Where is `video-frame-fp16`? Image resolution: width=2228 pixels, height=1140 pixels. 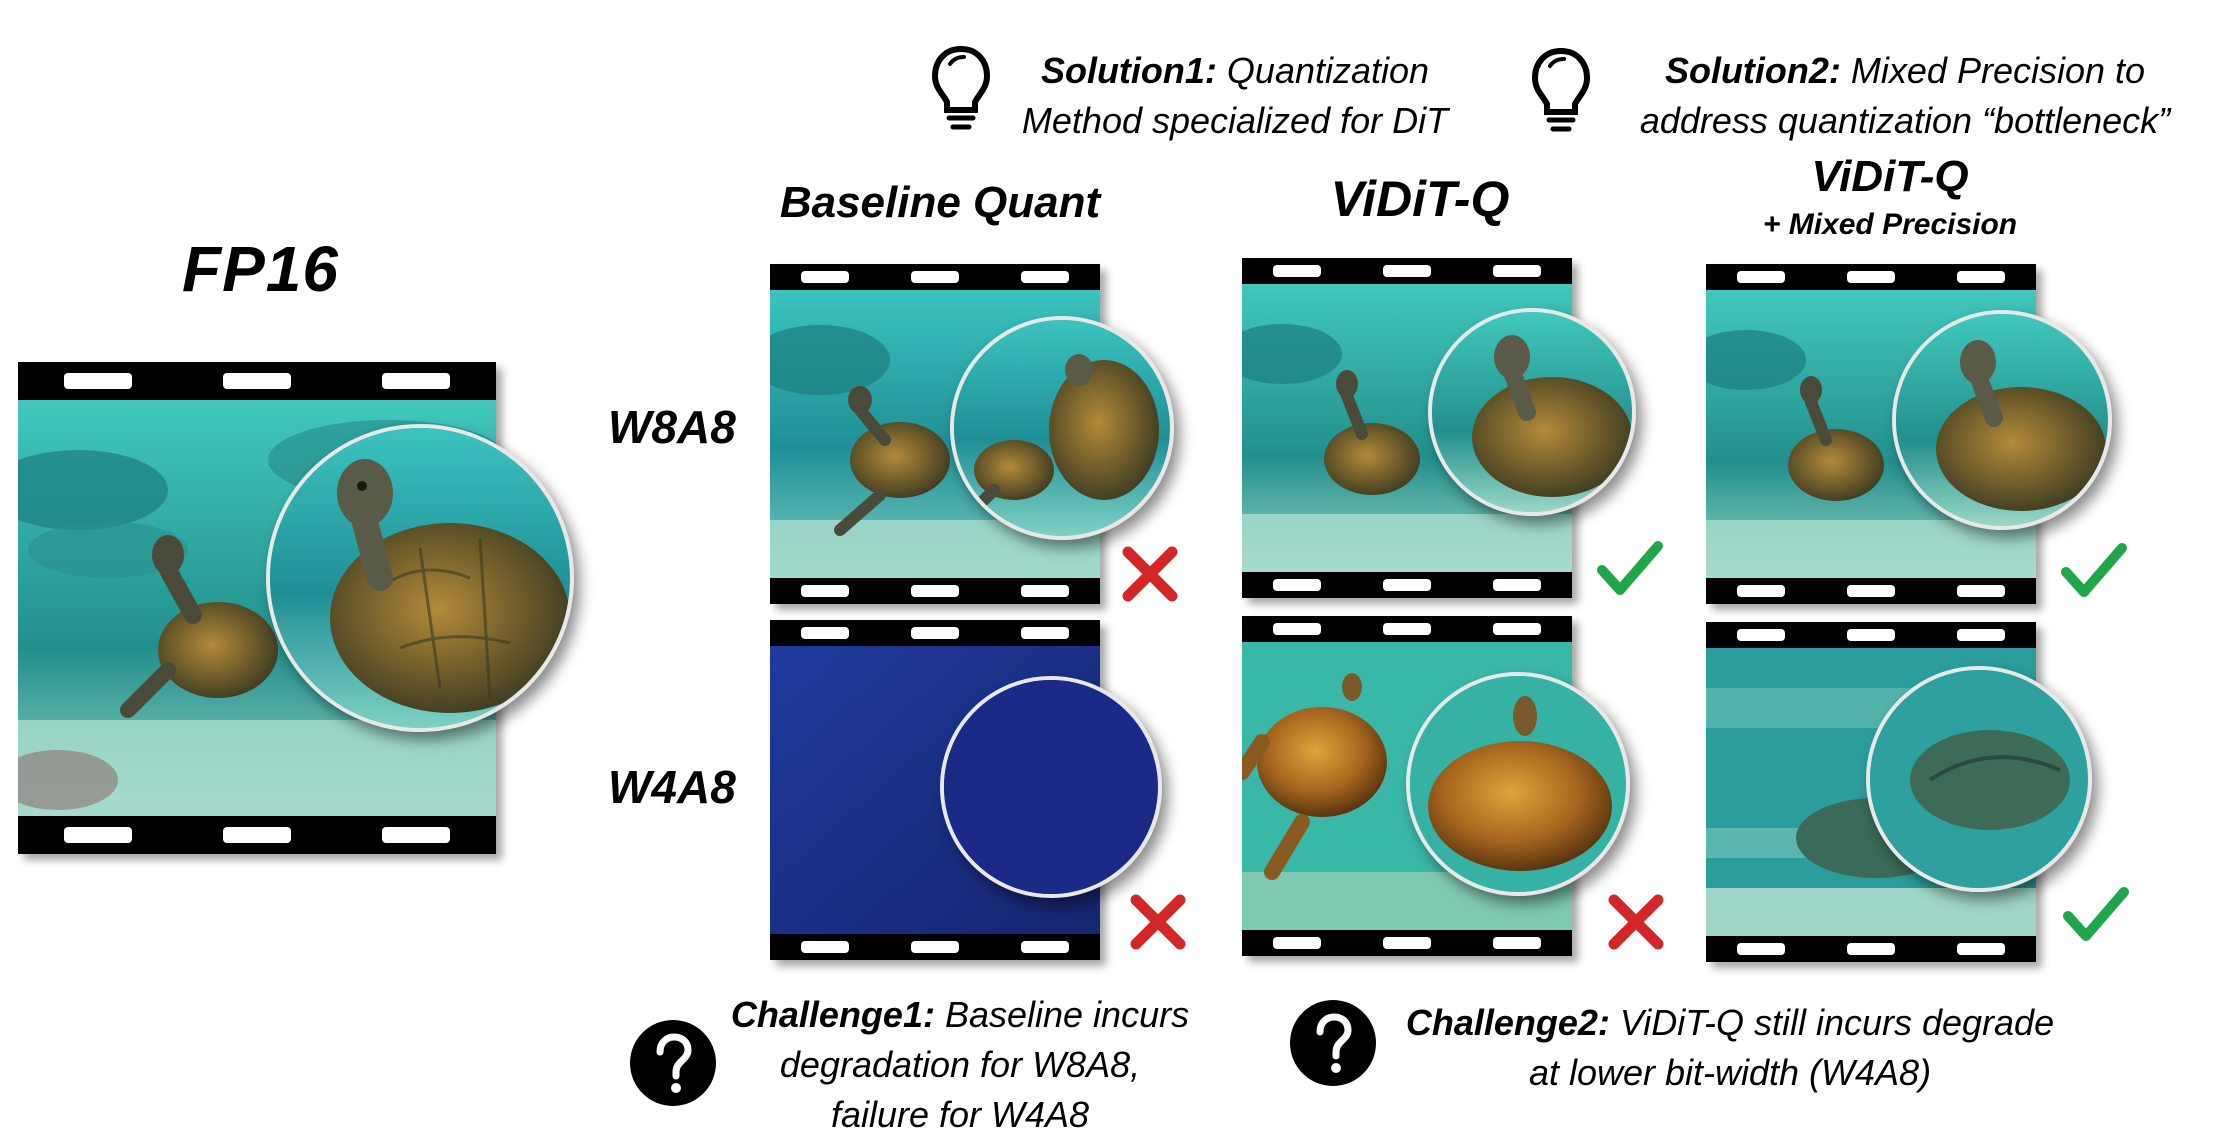
video-frame-fp16 is located at coordinates (257, 608).